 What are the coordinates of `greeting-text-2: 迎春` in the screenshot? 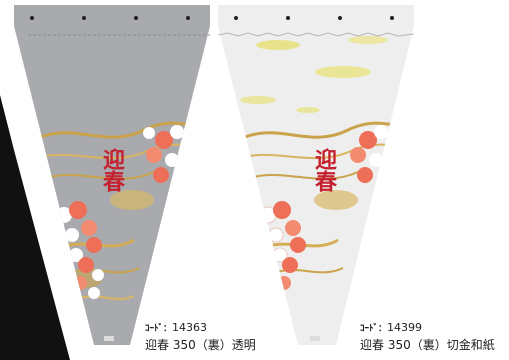 It's located at (324, 170).